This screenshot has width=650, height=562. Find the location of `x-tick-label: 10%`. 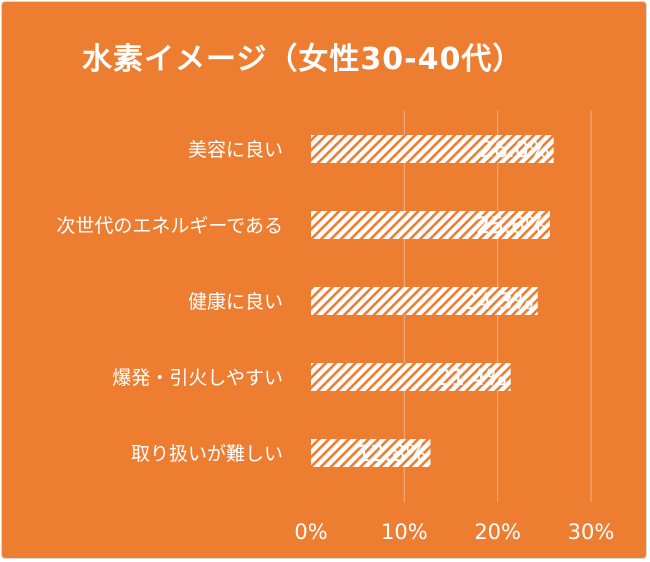

x-tick-label: 10% is located at coordinates (404, 532).